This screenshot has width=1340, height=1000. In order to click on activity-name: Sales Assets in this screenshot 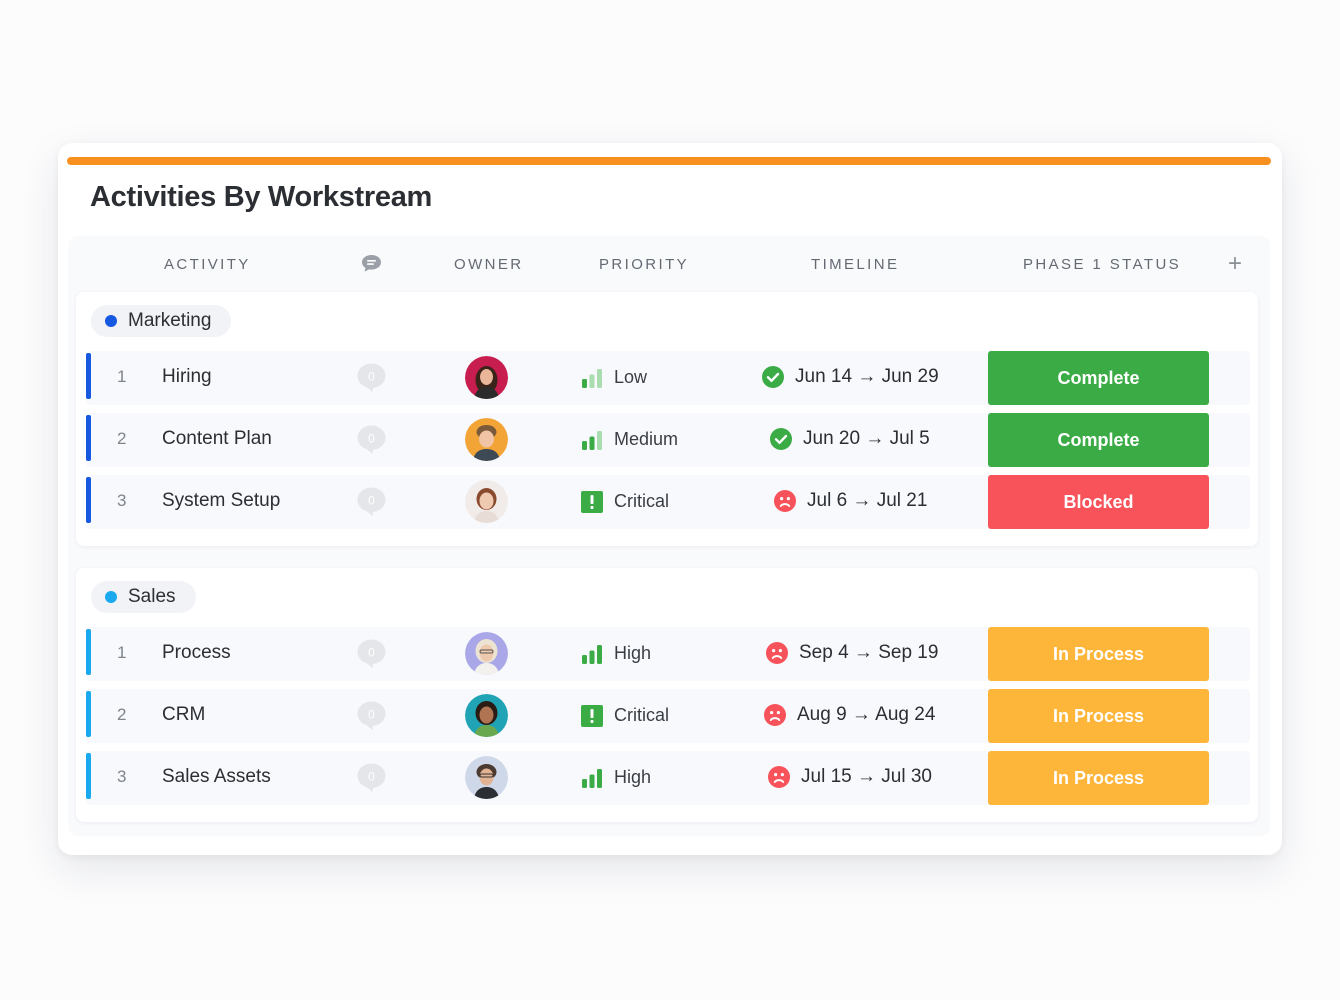, I will do `click(216, 776)`.